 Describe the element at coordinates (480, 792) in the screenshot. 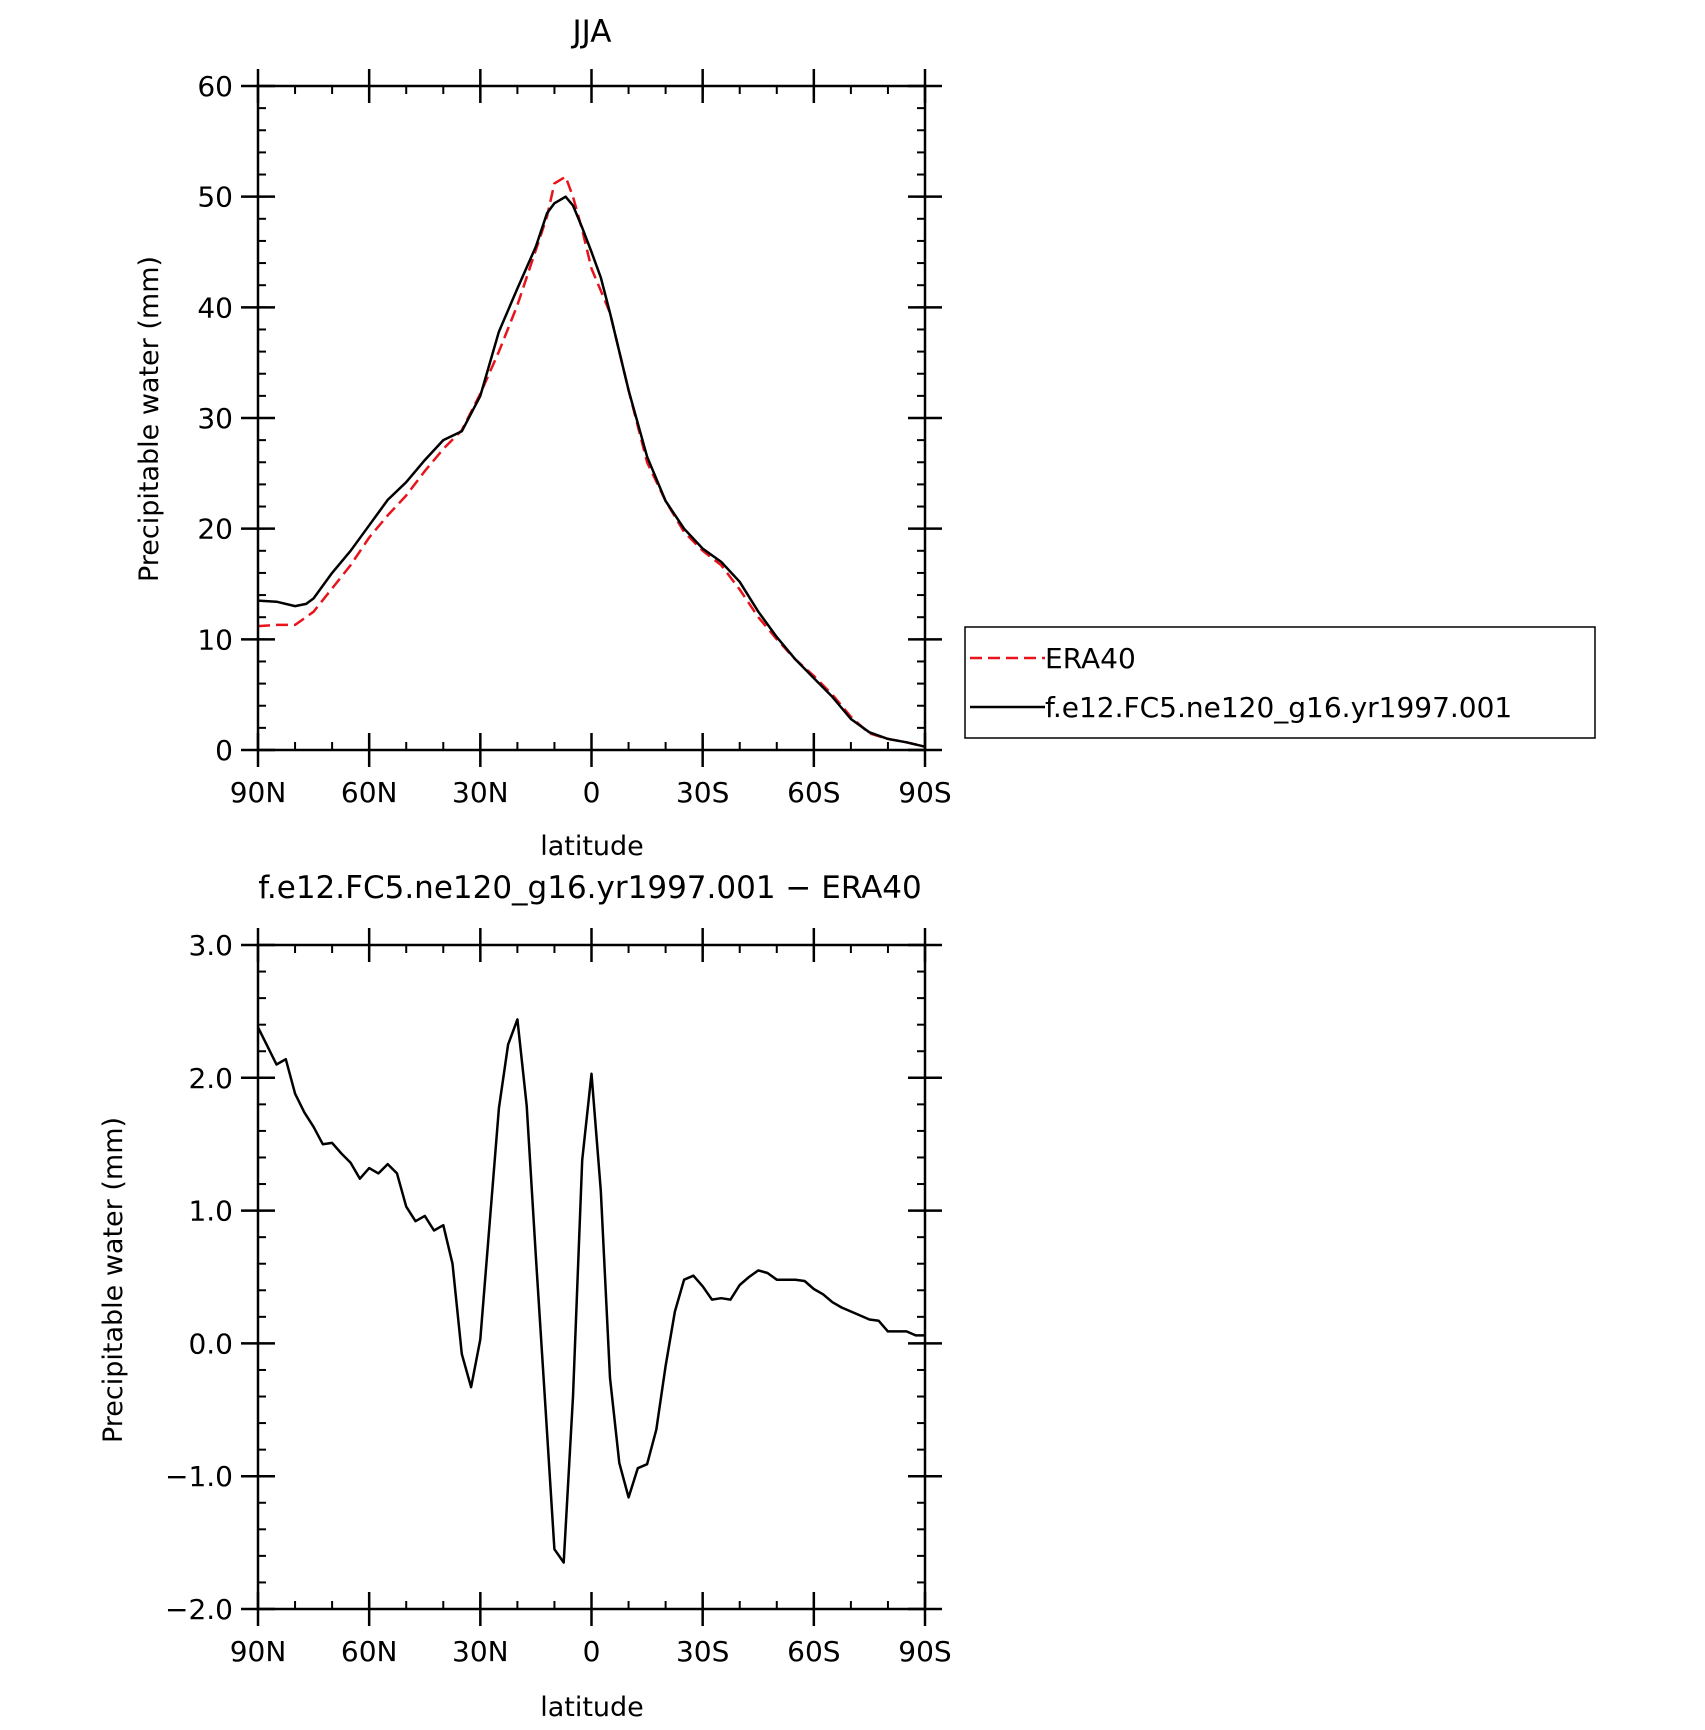

I see `top-x-tick-label: 30N` at that location.